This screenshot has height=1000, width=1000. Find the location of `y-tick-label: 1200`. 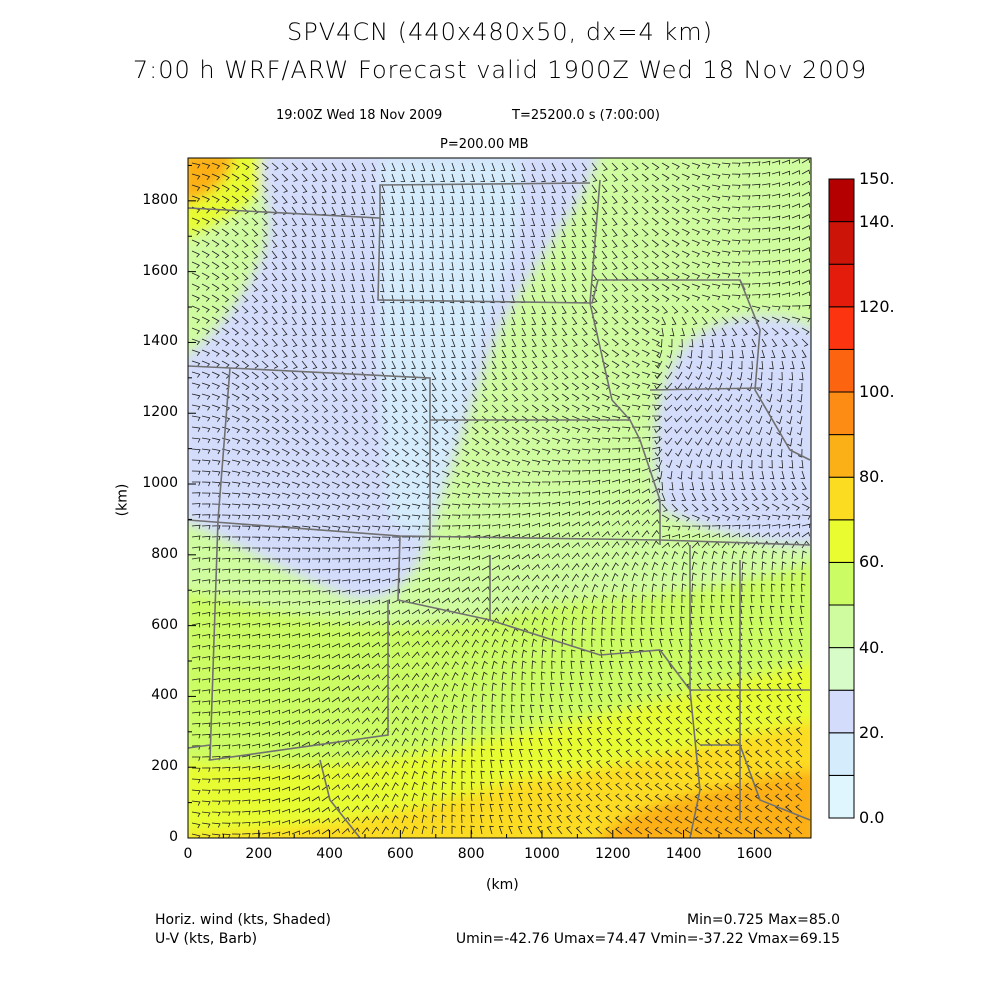

y-tick-label: 1200 is located at coordinates (160, 412).